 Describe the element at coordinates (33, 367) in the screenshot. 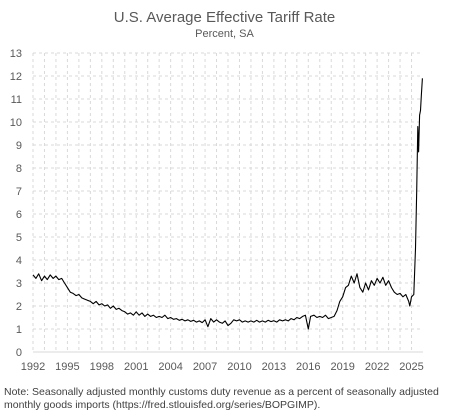

I see `x-tick-label: 1992` at that location.